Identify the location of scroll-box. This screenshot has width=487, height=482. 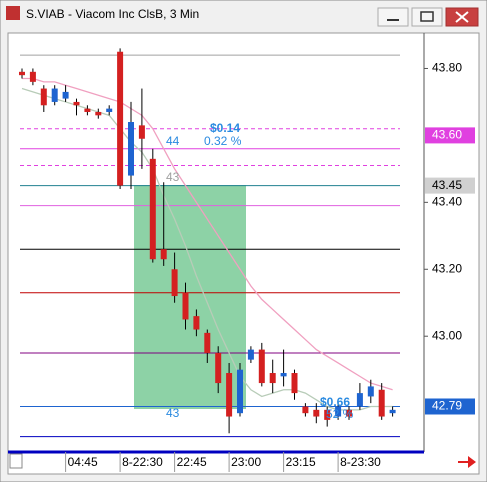
(16, 461).